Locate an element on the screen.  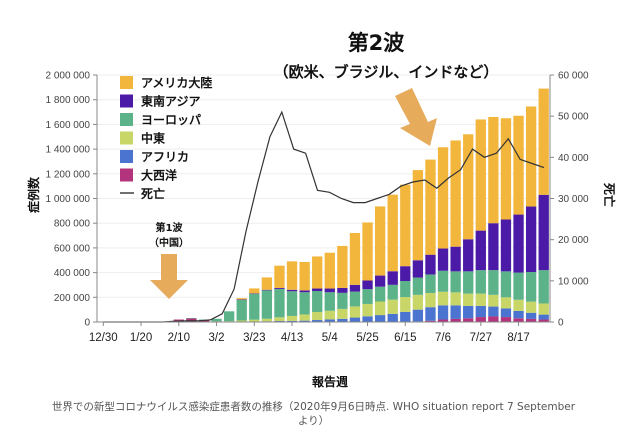
left-tick-label: 0 is located at coordinates (87, 323).